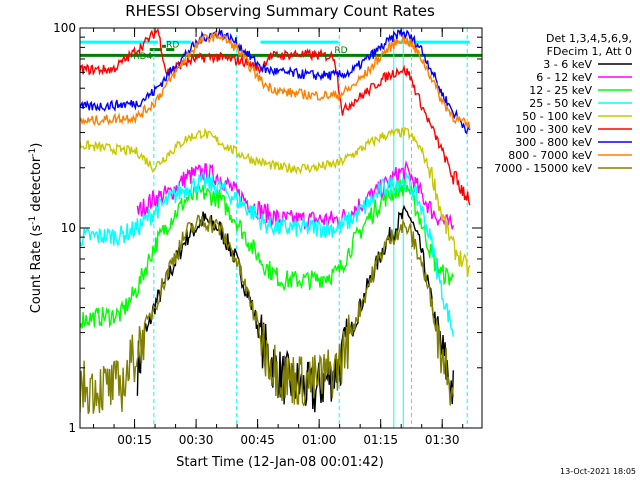 The height and width of the screenshot is (480, 640). What do you see at coordinates (280, 462) in the screenshot?
I see `x-axis-label: Start Time (12-Jan-08 00:01:42)` at bounding box center [280, 462].